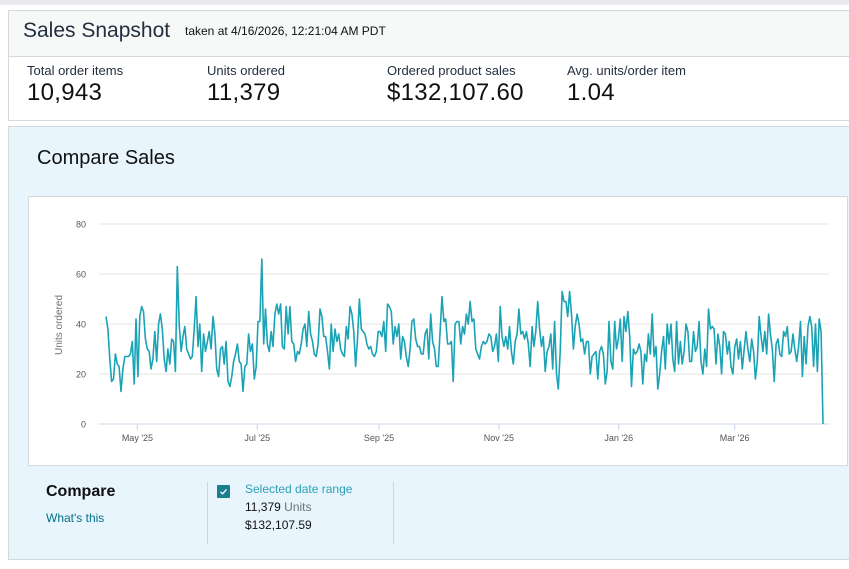 Image resolution: width=849 pixels, height=569 pixels. Describe the element at coordinates (618, 438) in the screenshot. I see `x-tick-label: Jan '26` at that location.